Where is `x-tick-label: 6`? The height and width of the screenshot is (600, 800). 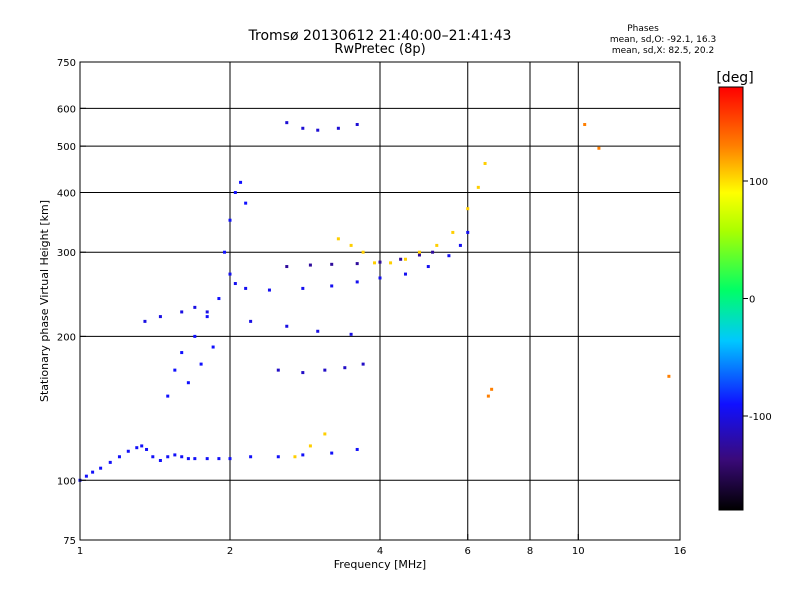 x-tick-label: 6 is located at coordinates (468, 551).